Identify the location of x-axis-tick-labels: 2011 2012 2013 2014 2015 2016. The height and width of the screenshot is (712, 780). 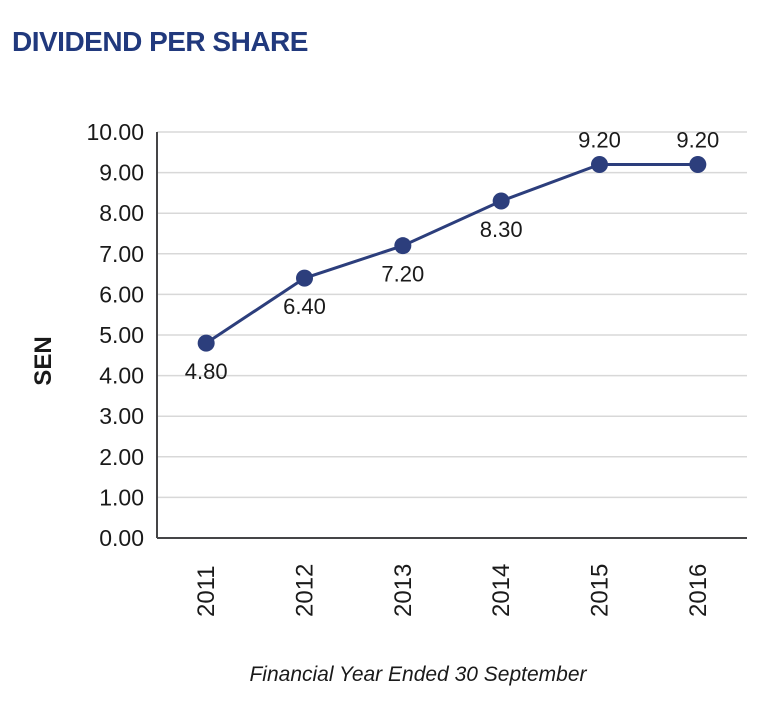
(452, 590).